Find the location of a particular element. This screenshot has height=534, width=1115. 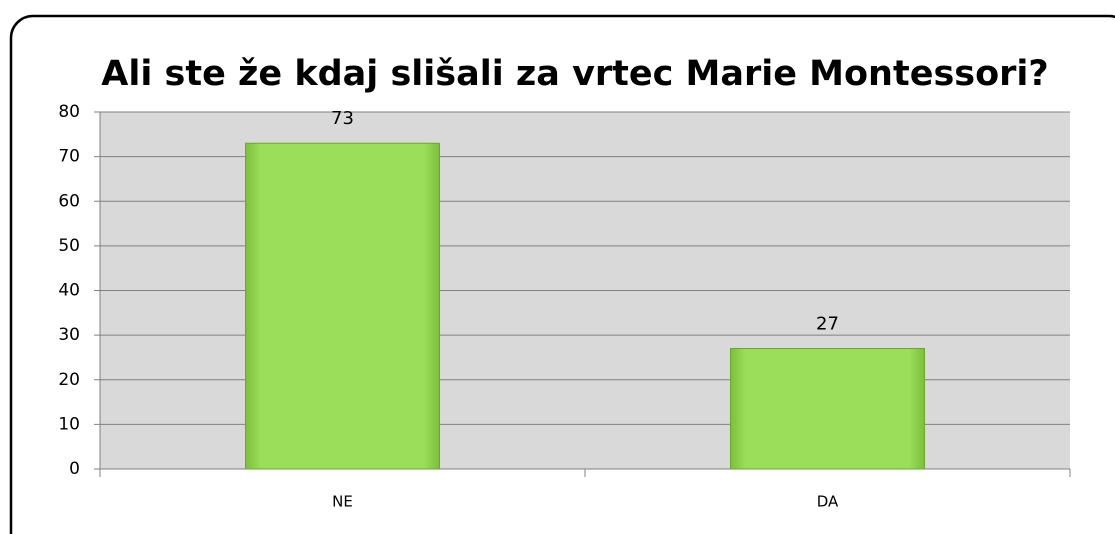

data-label: 27 is located at coordinates (827, 324).